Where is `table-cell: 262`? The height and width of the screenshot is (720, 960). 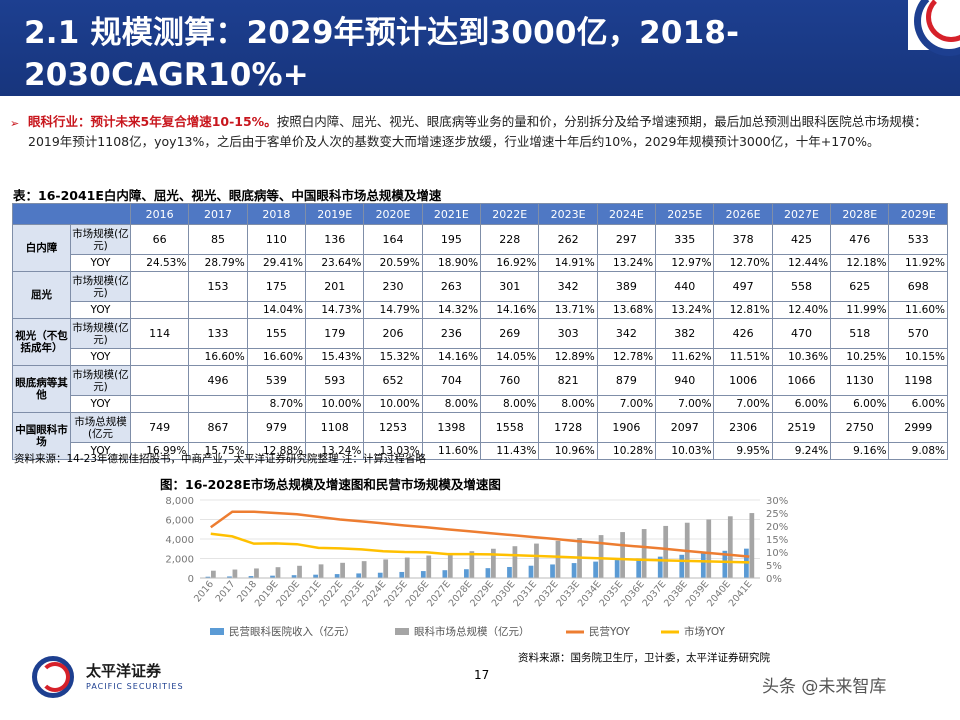 table-cell: 262 is located at coordinates (568, 239).